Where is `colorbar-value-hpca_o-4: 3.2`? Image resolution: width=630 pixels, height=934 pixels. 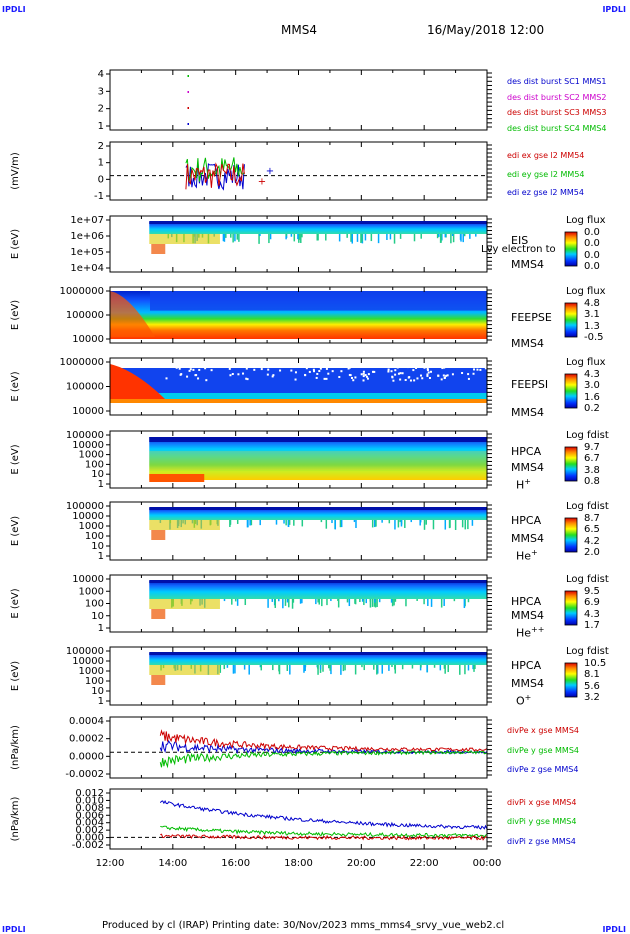
colorbar-value-hpca_o-4: 3.2 is located at coordinates (592, 697).